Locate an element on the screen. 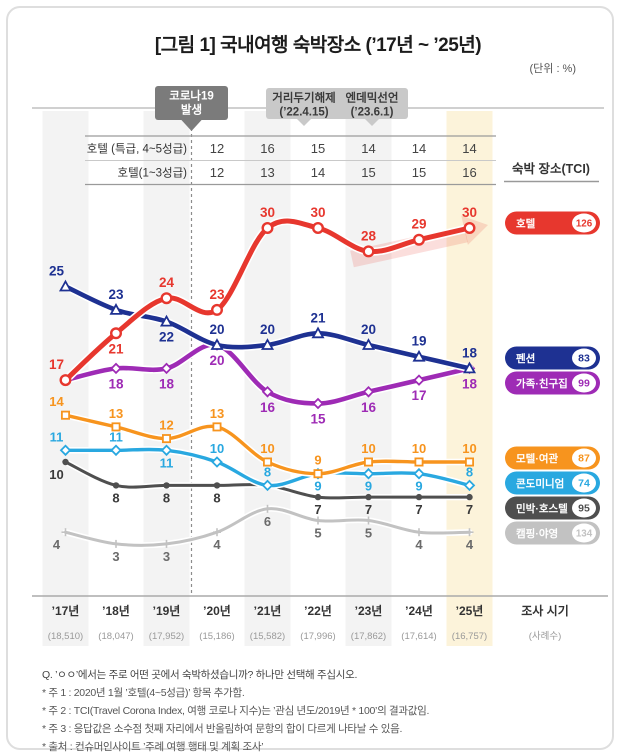 The image size is (620, 756). legend-label: 모텔·여관 is located at coordinates (537, 458).